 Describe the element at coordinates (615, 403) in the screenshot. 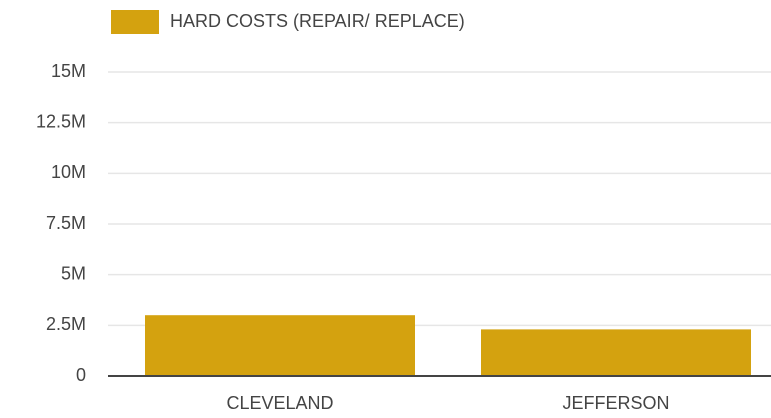

I see `x-tick-label: JEFFERSON` at that location.